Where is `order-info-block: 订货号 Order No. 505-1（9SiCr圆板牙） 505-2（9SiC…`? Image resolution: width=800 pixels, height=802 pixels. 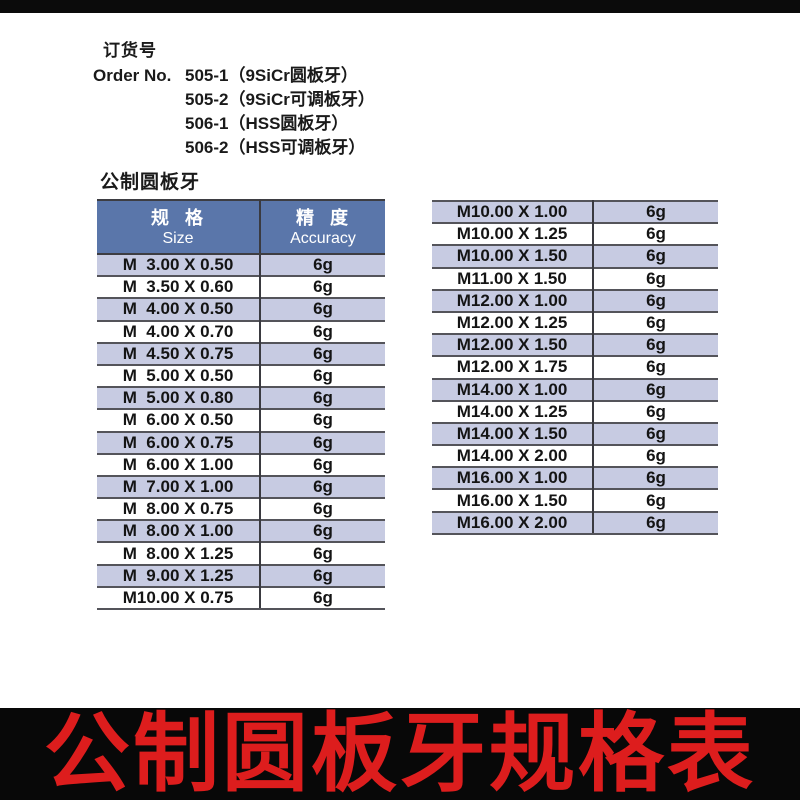
order-info-block: 订货号 Order No. 505-1（9SiCr圆板牙） 505-2（9SiC… is located at coordinates (234, 98).